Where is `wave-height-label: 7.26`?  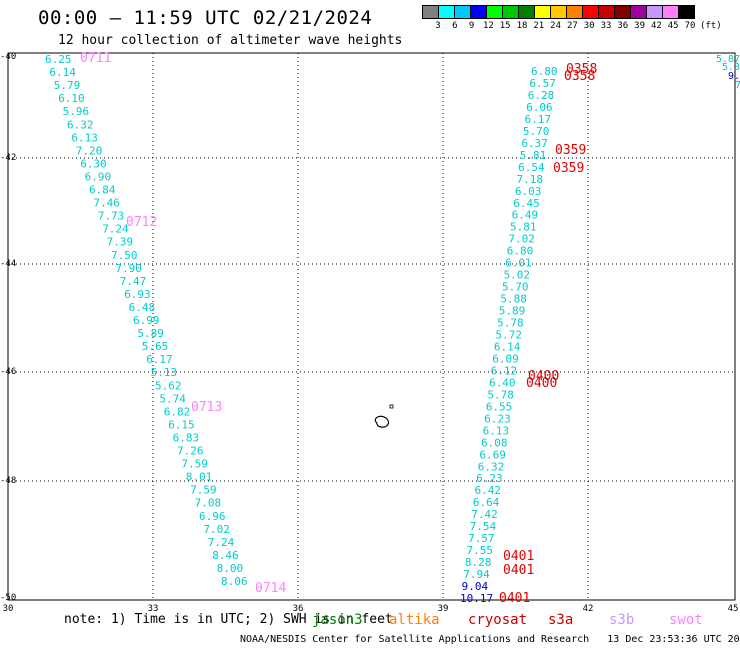
wave-height-label: 7.26 is located at coordinates (190, 451).